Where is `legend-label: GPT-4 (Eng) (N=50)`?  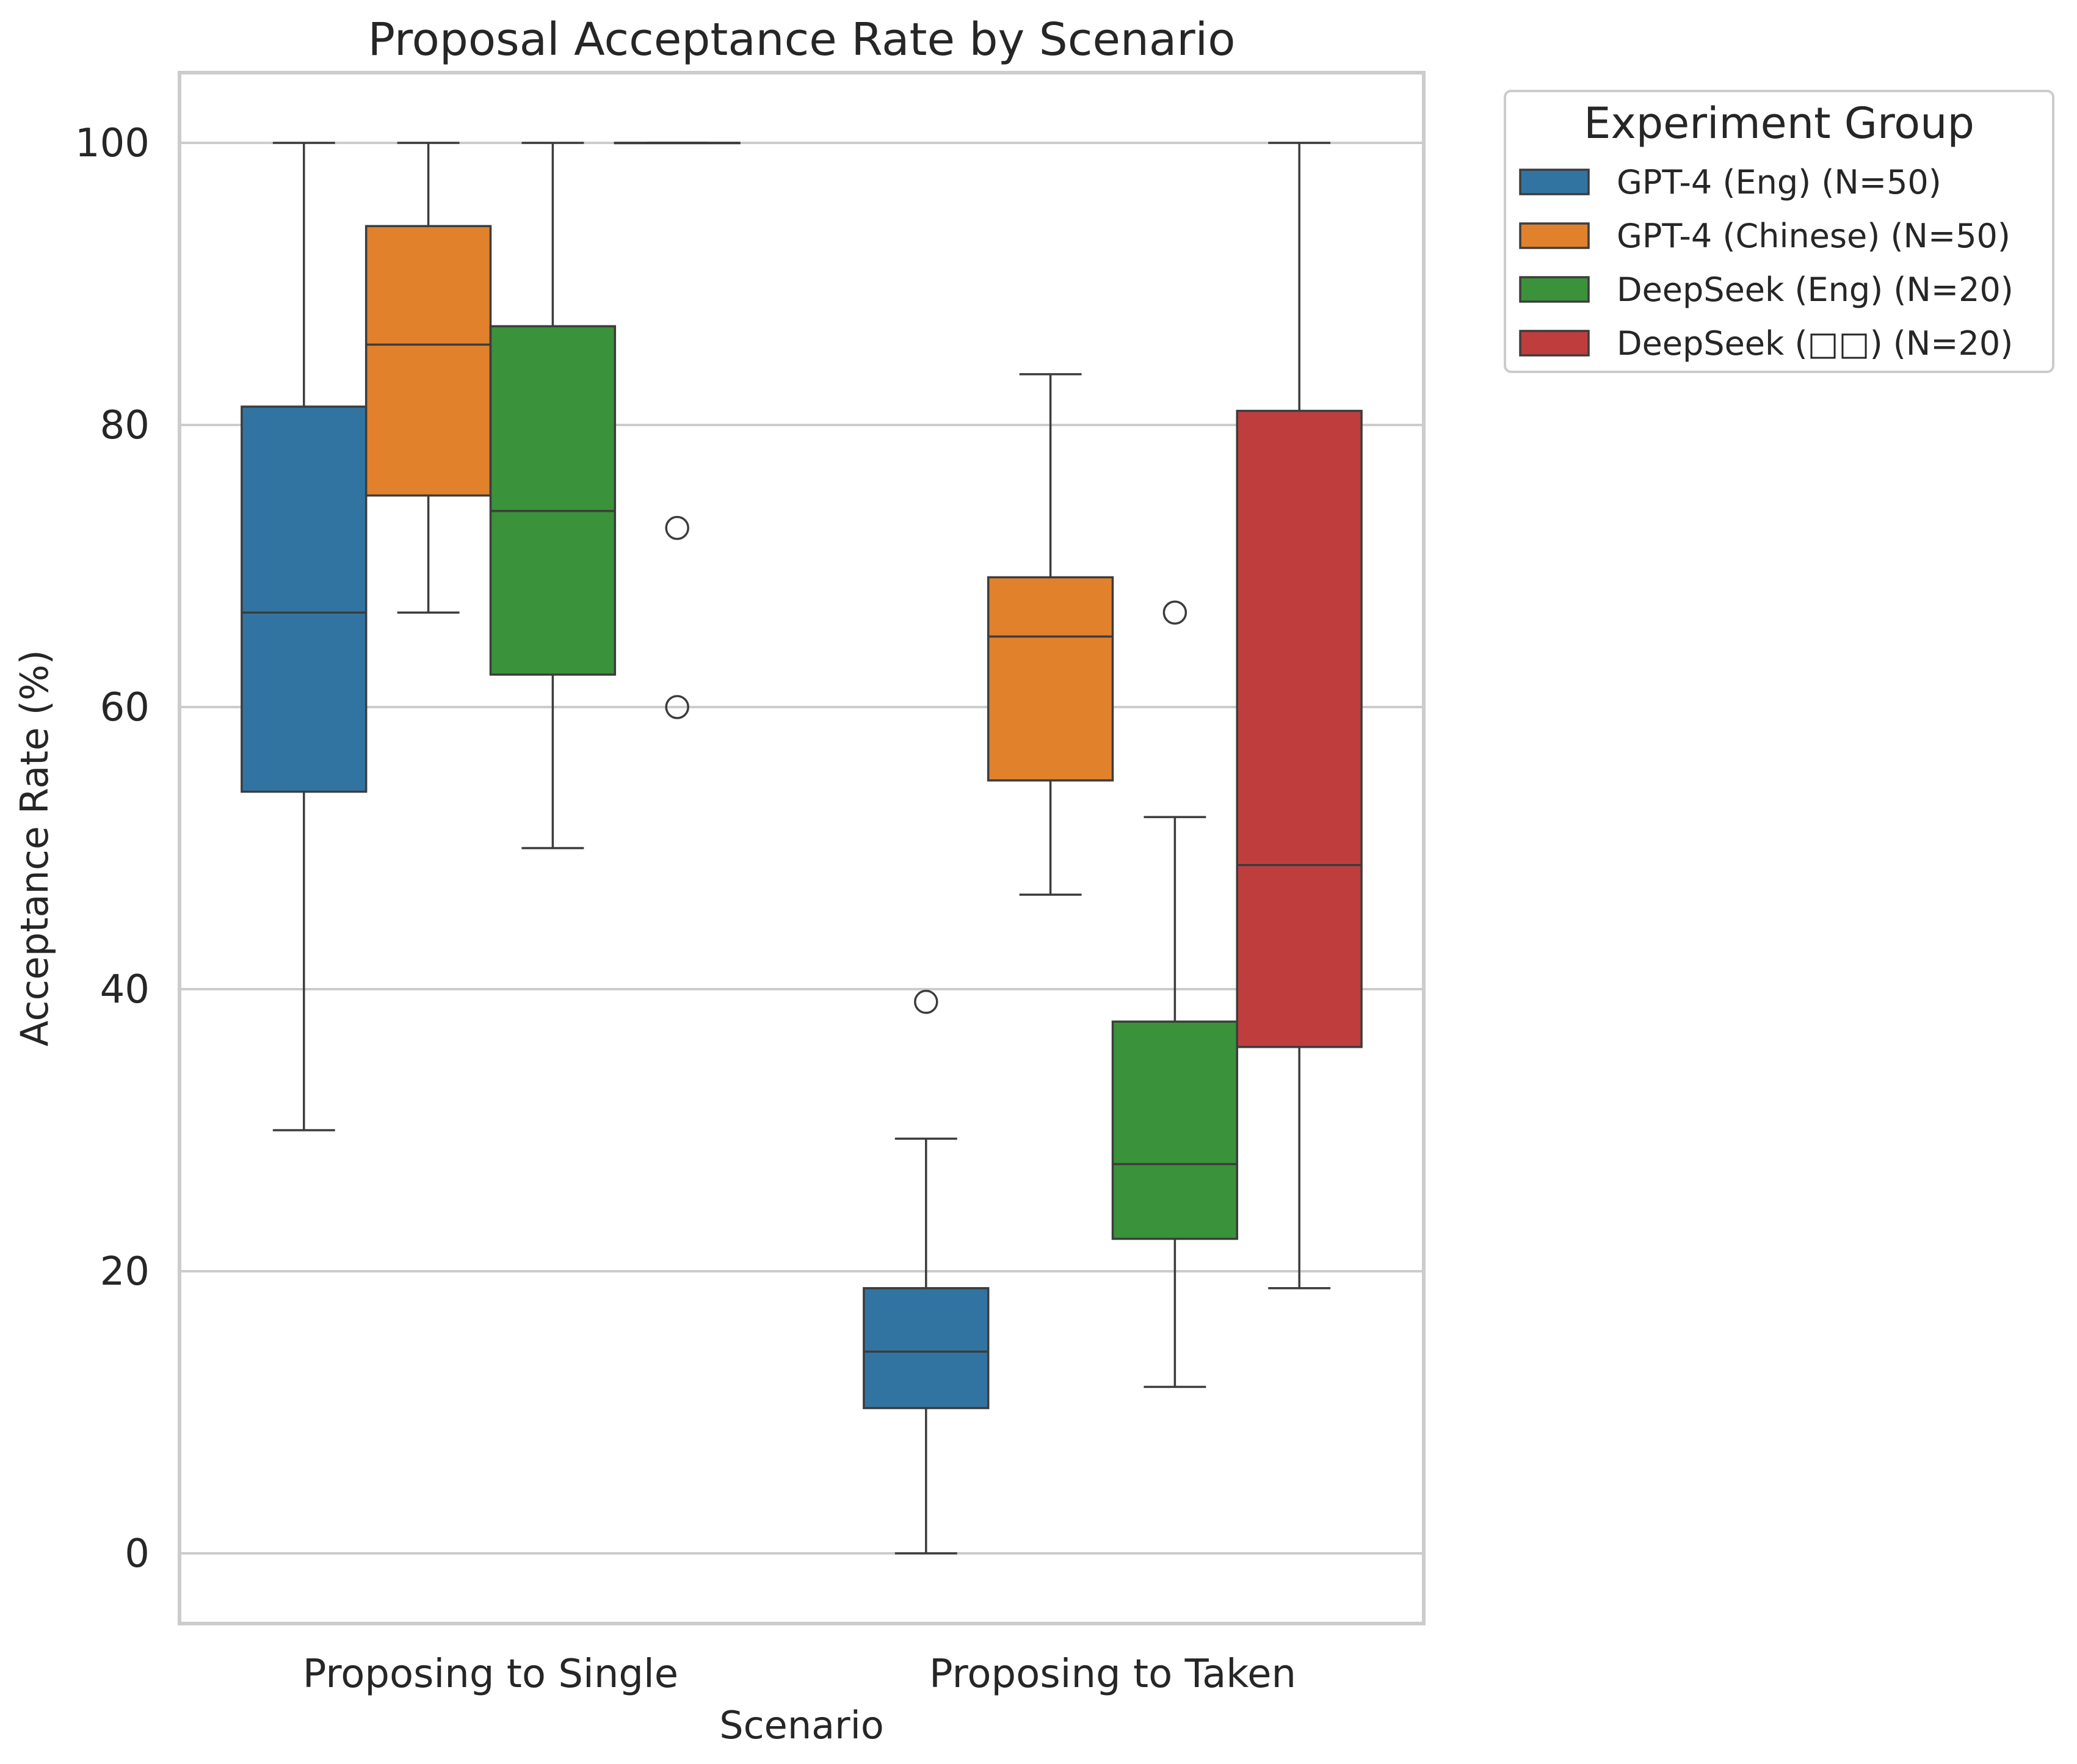
legend-label: GPT-4 (Eng) (N=50) is located at coordinates (1779, 182).